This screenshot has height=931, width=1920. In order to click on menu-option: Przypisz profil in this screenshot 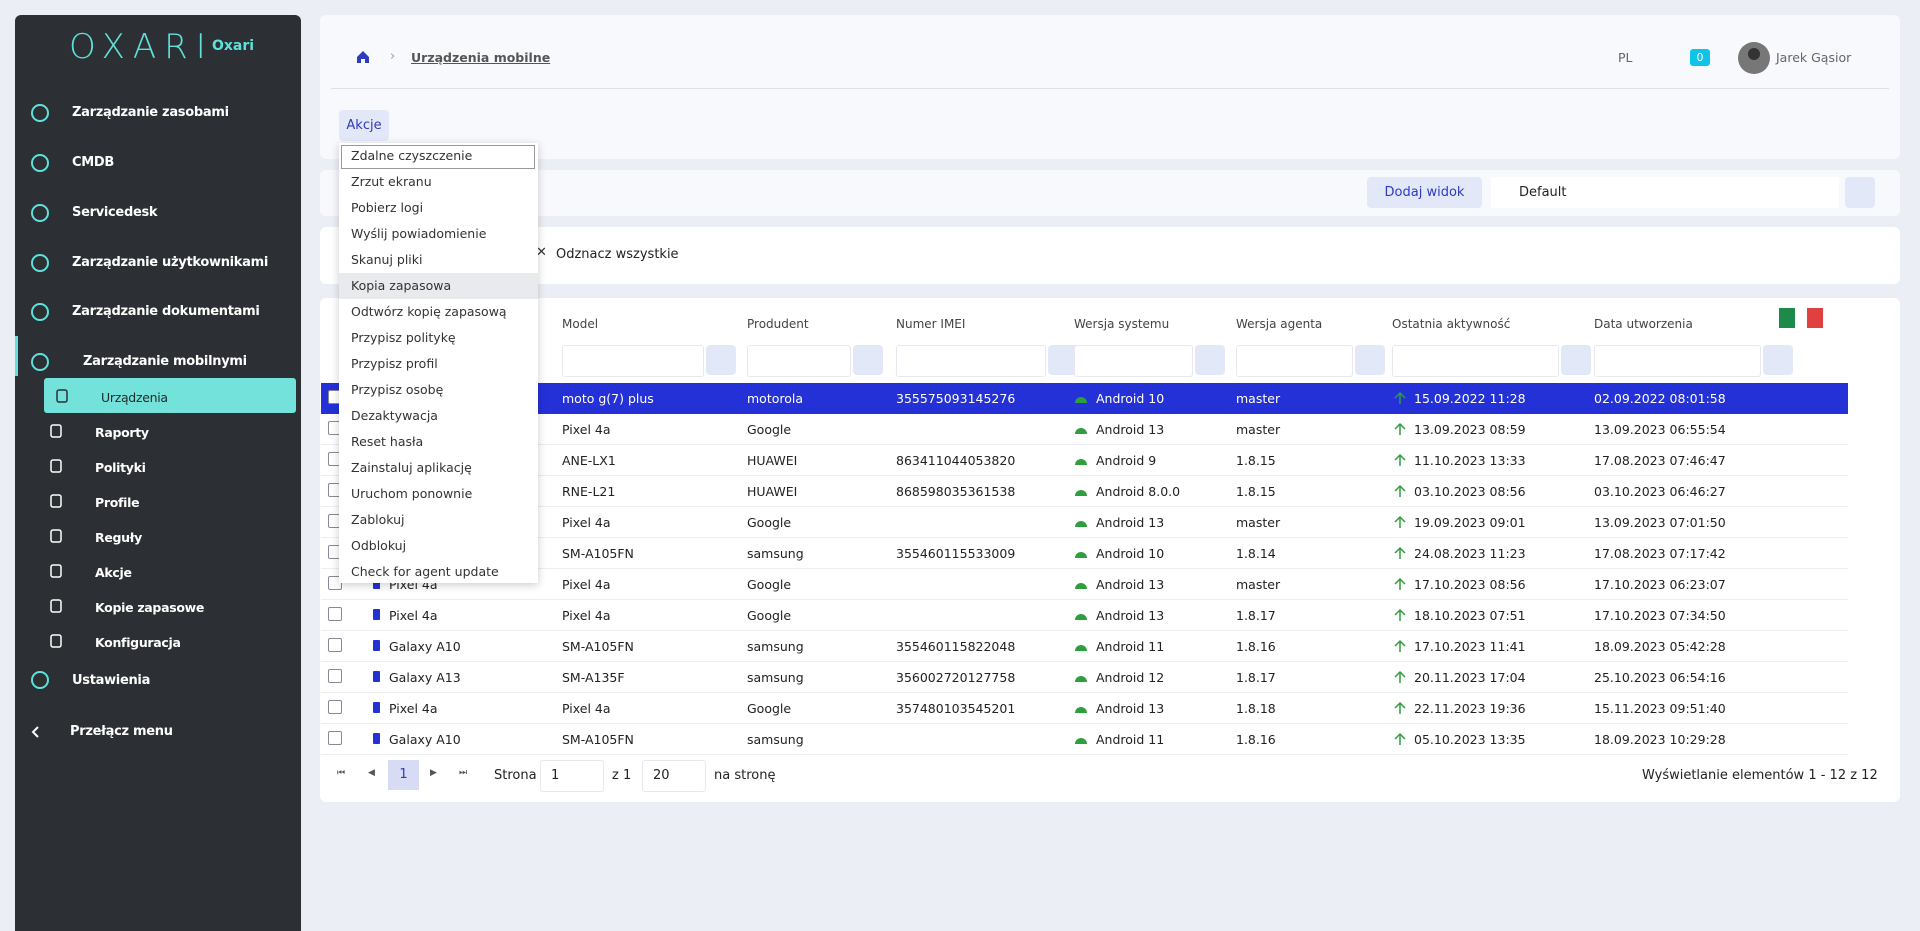, I will do `click(394, 363)`.